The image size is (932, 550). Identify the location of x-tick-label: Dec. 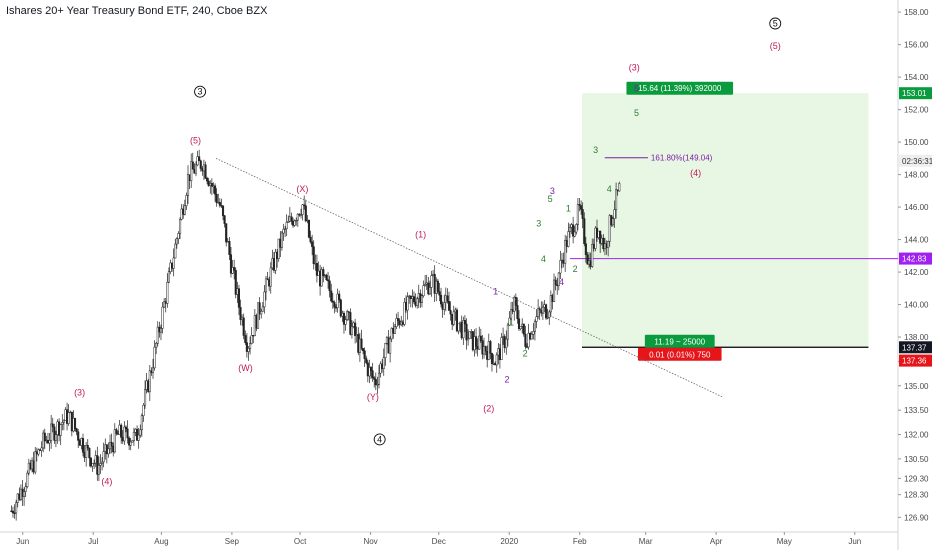
(439, 541).